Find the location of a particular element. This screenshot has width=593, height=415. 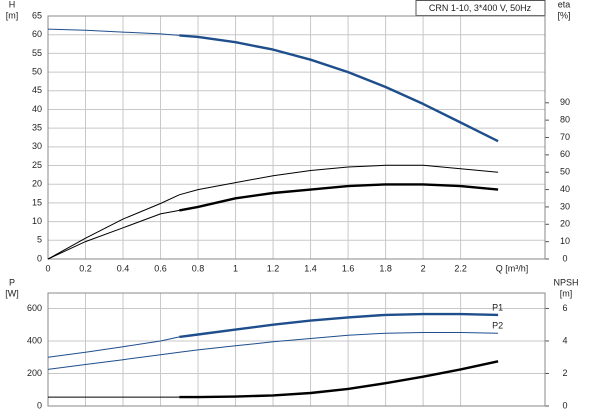

y-tick-label: 400 is located at coordinates (34, 340).